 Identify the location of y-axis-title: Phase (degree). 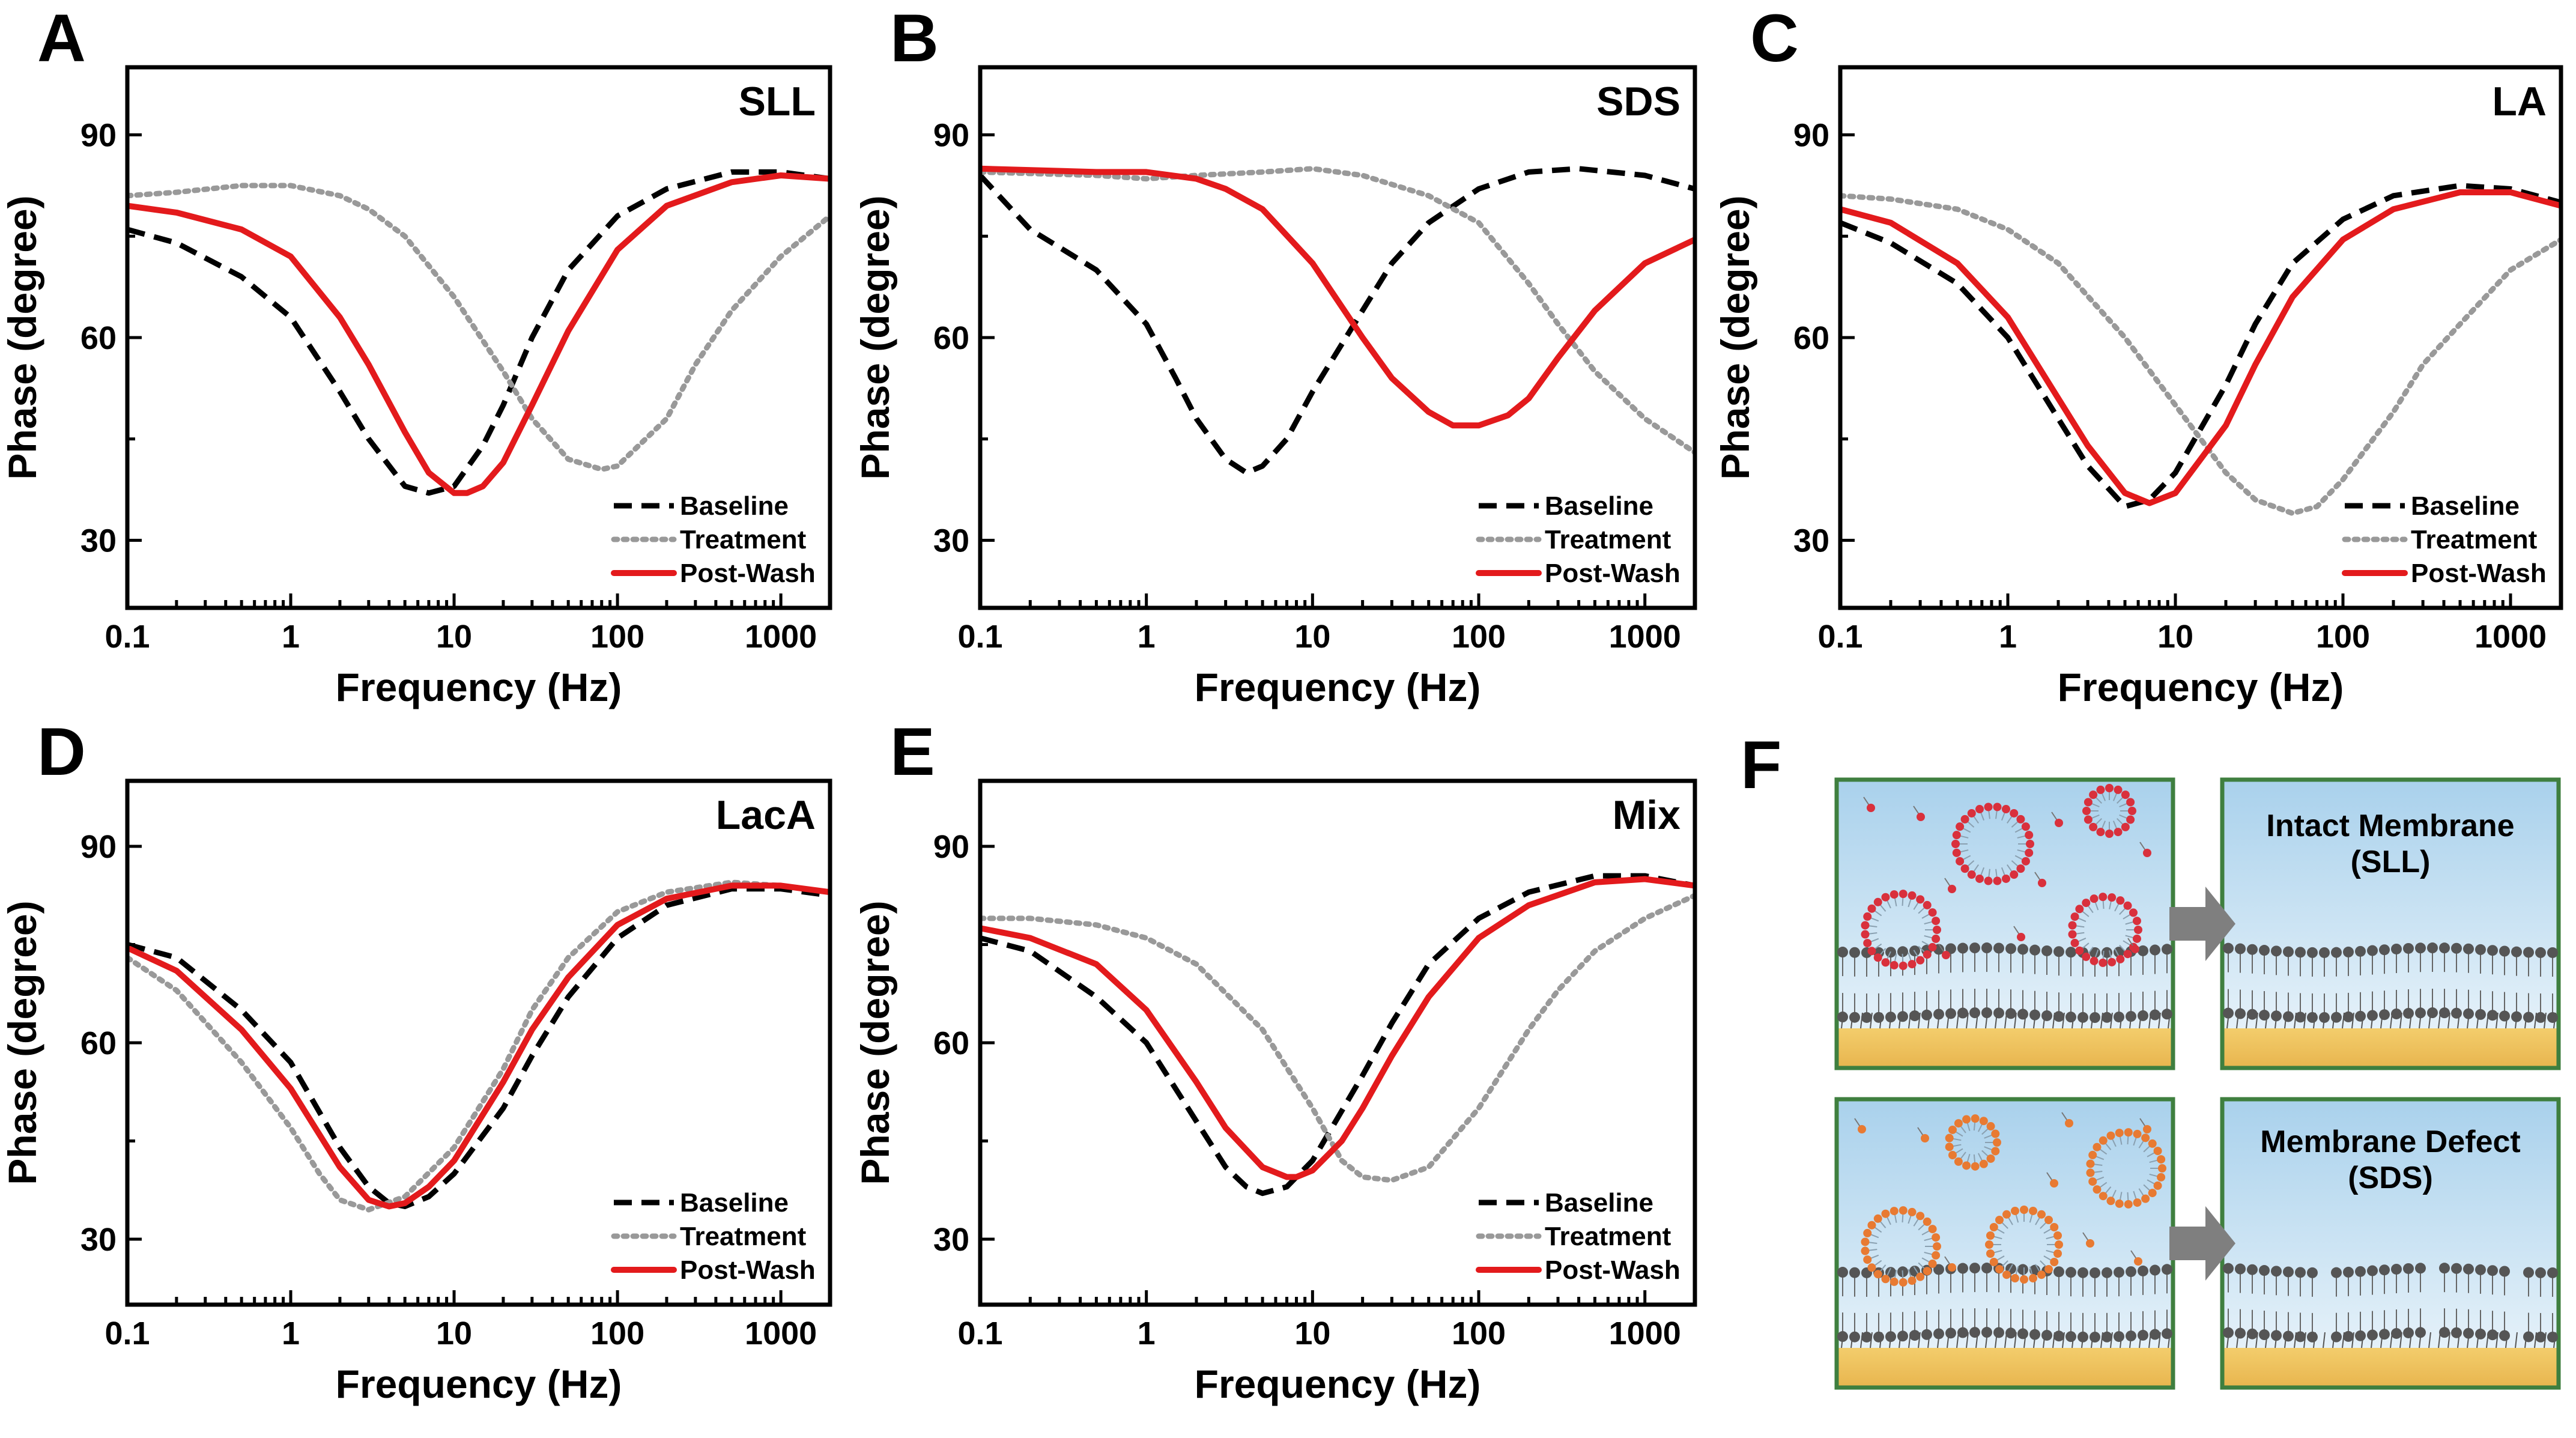
(1735, 337).